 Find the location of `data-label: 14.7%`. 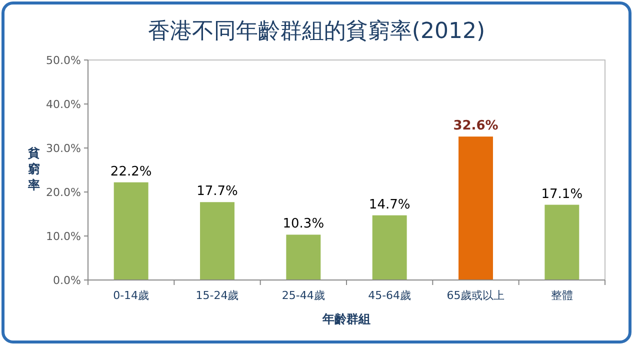

data-label: 14.7% is located at coordinates (389, 204).